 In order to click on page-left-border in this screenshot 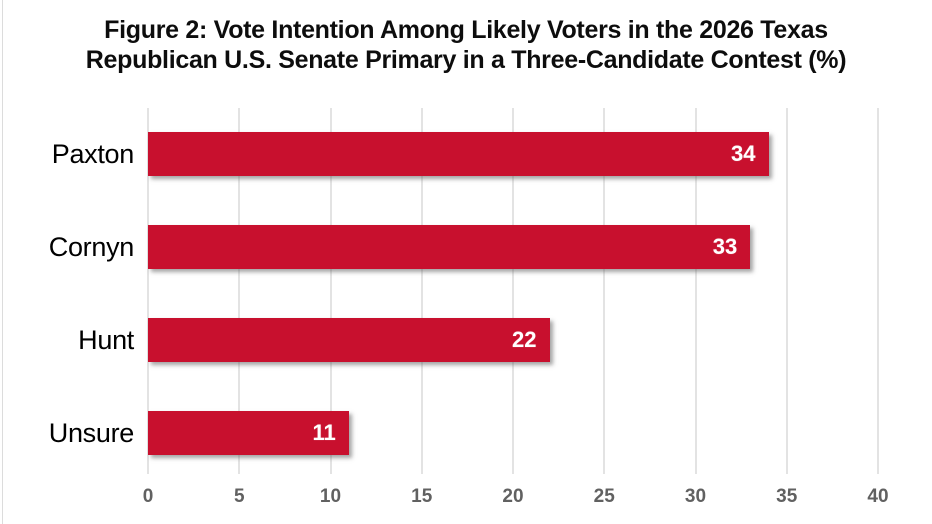, I will do `click(2, 262)`.